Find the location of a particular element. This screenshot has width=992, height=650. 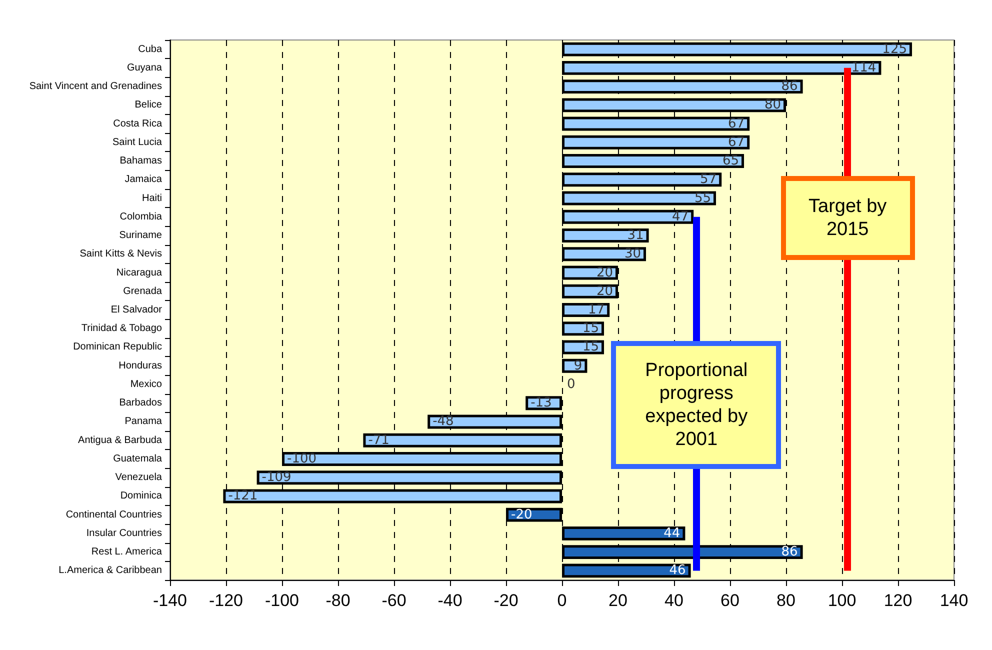

y-tick-label: Mexico is located at coordinates (146, 384).